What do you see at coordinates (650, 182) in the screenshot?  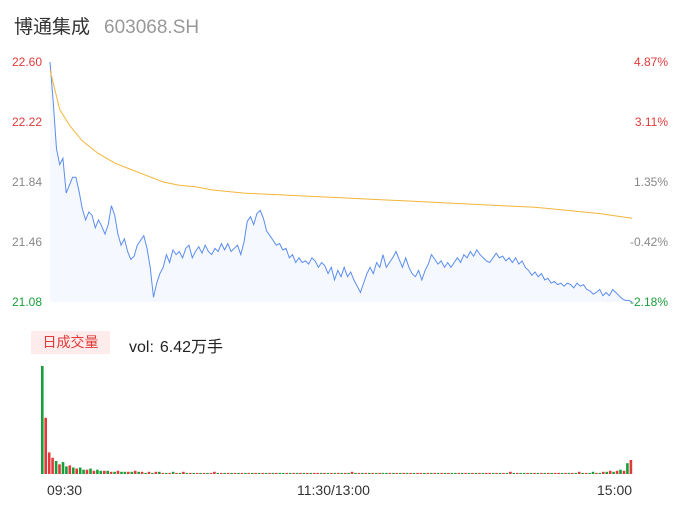 I see `y-right-tick: 1.35%` at bounding box center [650, 182].